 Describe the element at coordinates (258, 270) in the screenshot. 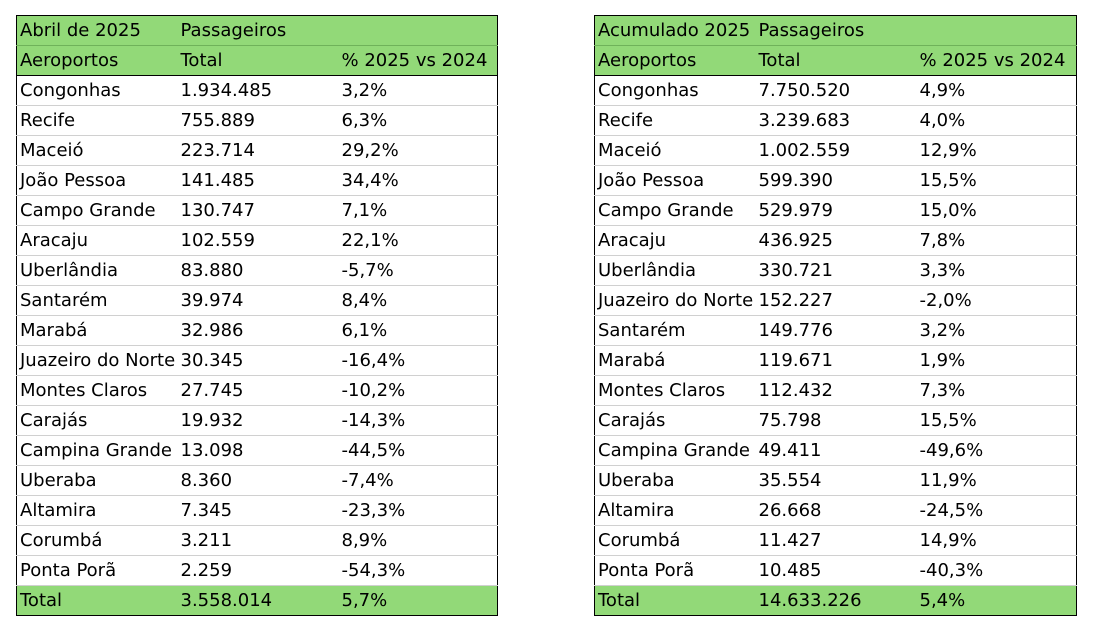

I see `passenger-total: 83.880` at that location.